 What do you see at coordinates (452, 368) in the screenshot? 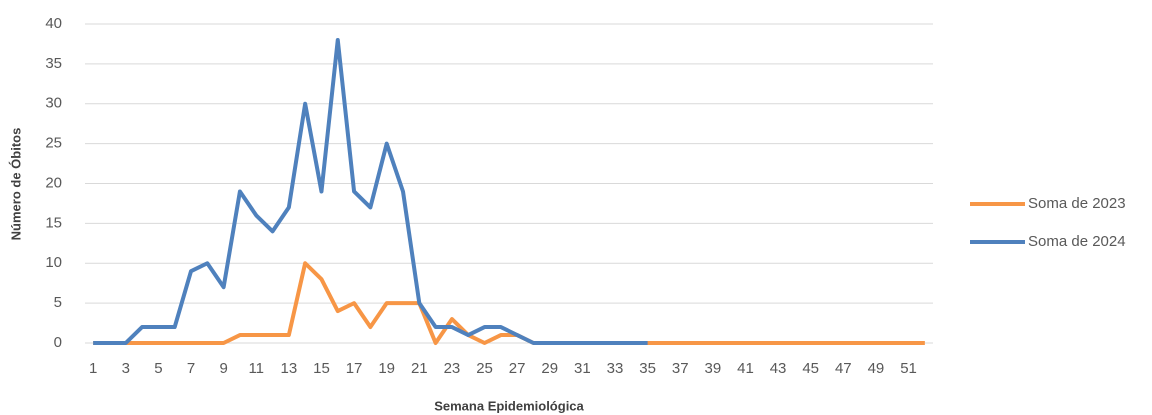
I see `x-tick-label: 23` at bounding box center [452, 368].